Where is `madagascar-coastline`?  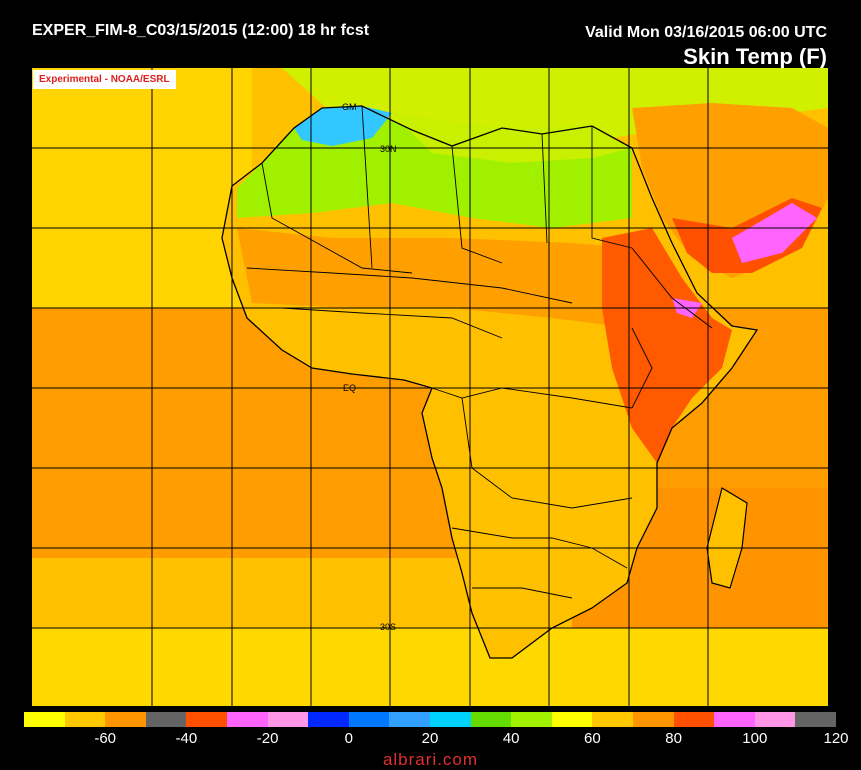
madagascar-coastline is located at coordinates (727, 538).